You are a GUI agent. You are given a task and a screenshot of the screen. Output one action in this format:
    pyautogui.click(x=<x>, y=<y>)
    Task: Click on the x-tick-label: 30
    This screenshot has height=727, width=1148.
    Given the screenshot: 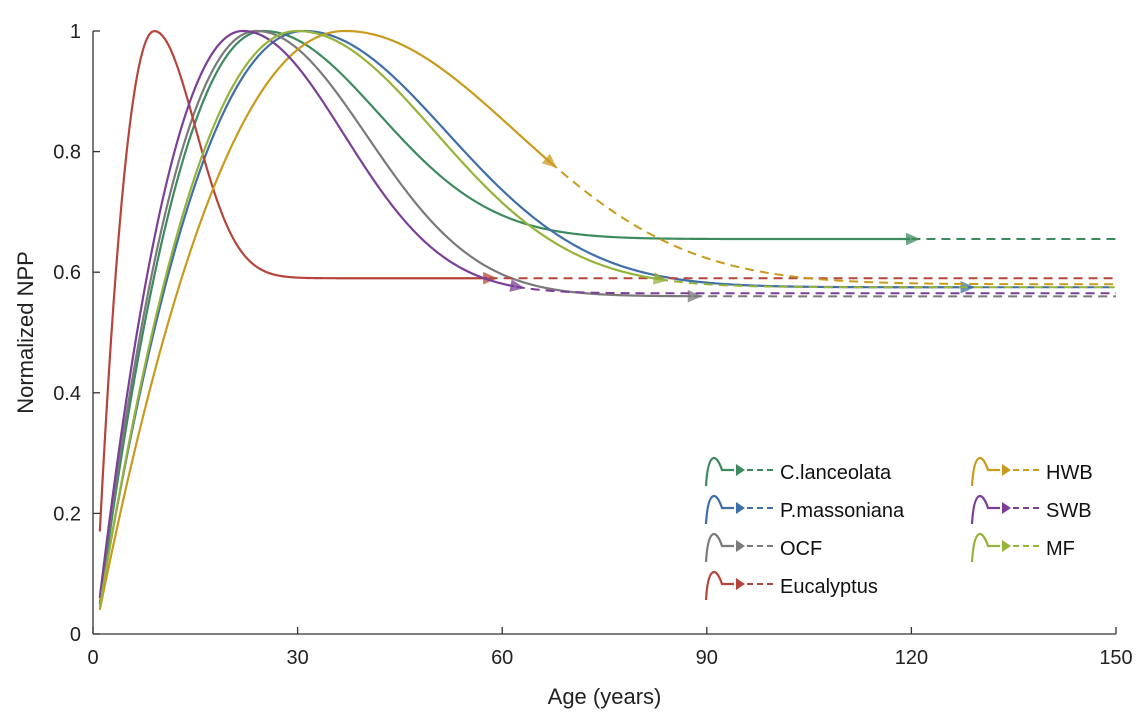 What is the action you would take?
    pyautogui.click(x=297, y=658)
    